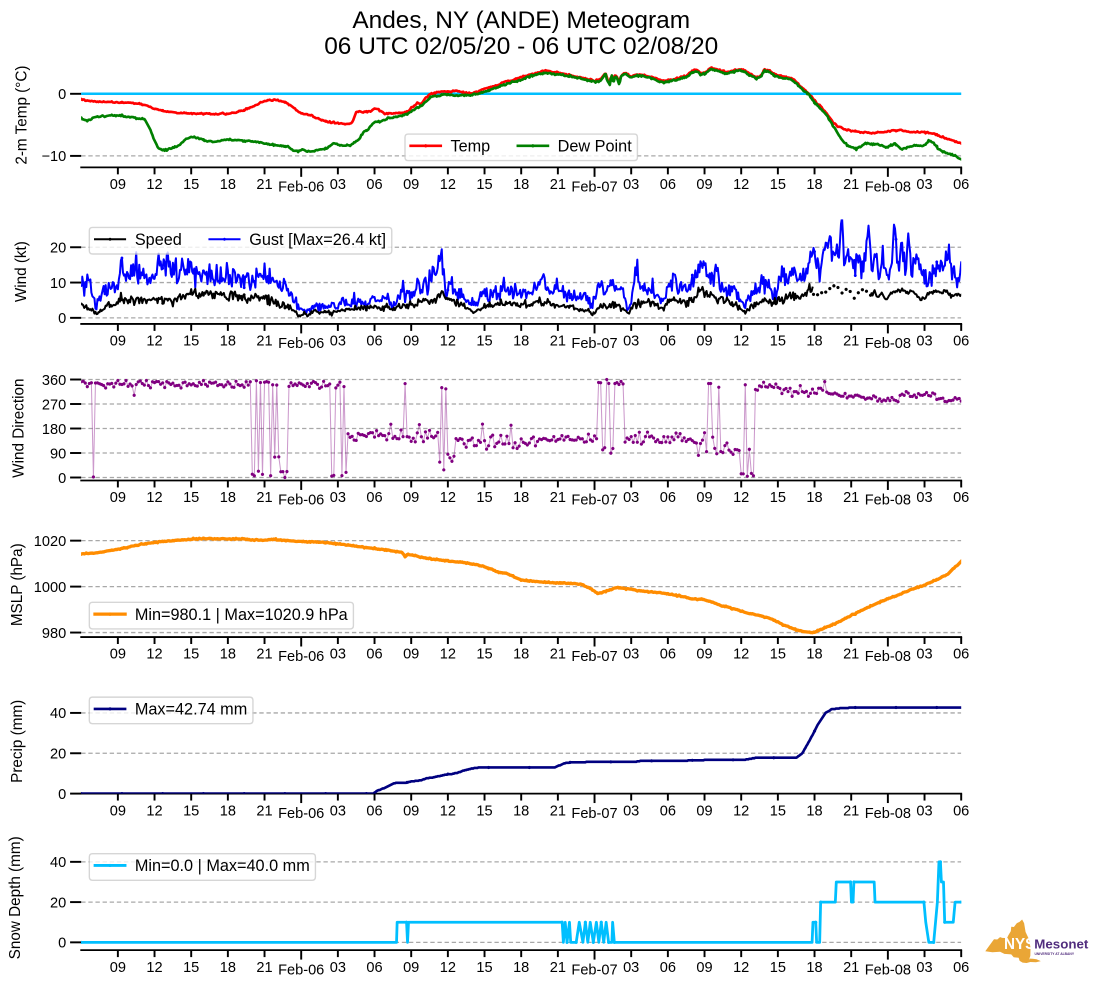  What do you see at coordinates (17, 741) in the screenshot?
I see `svg-text: Precip (mm)` at bounding box center [17, 741].